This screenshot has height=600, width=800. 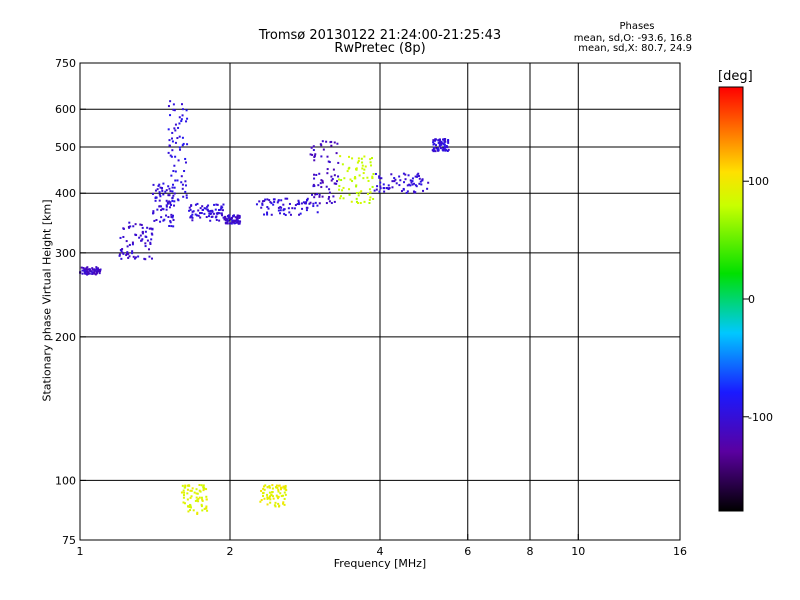 What do you see at coordinates (230, 551) in the screenshot?
I see `x-tick-label: 2` at bounding box center [230, 551].